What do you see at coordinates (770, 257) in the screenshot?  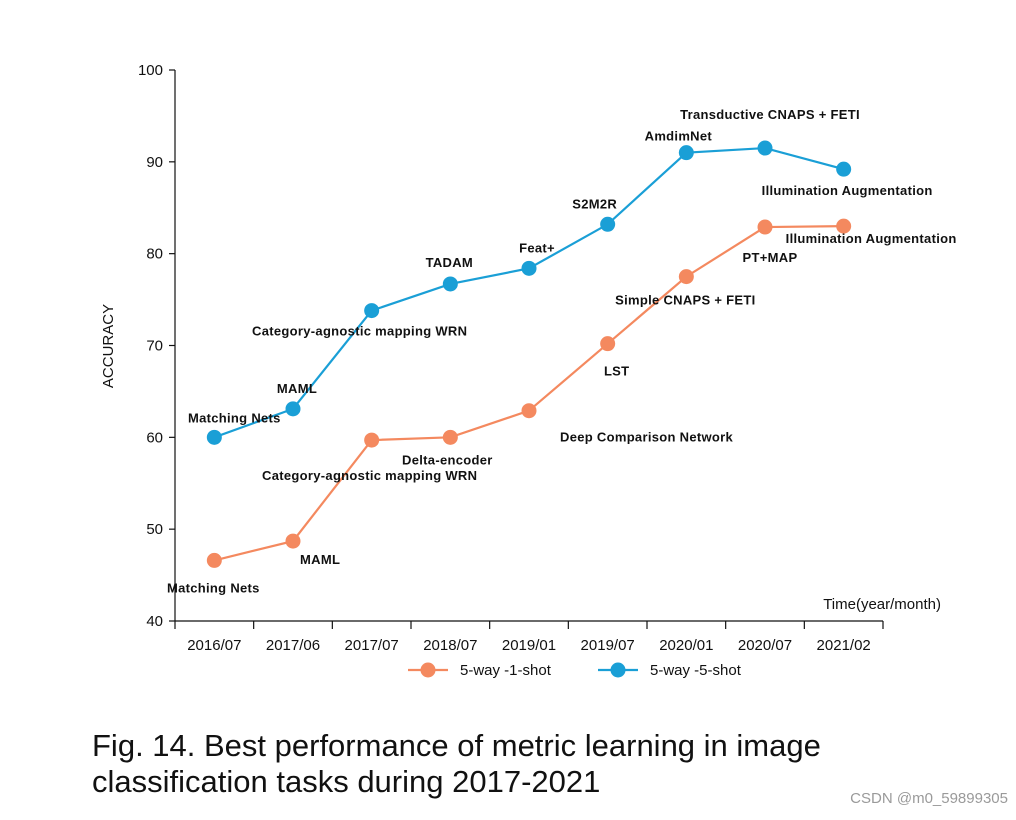 I see `point-annotation: PT+MAP` at bounding box center [770, 257].